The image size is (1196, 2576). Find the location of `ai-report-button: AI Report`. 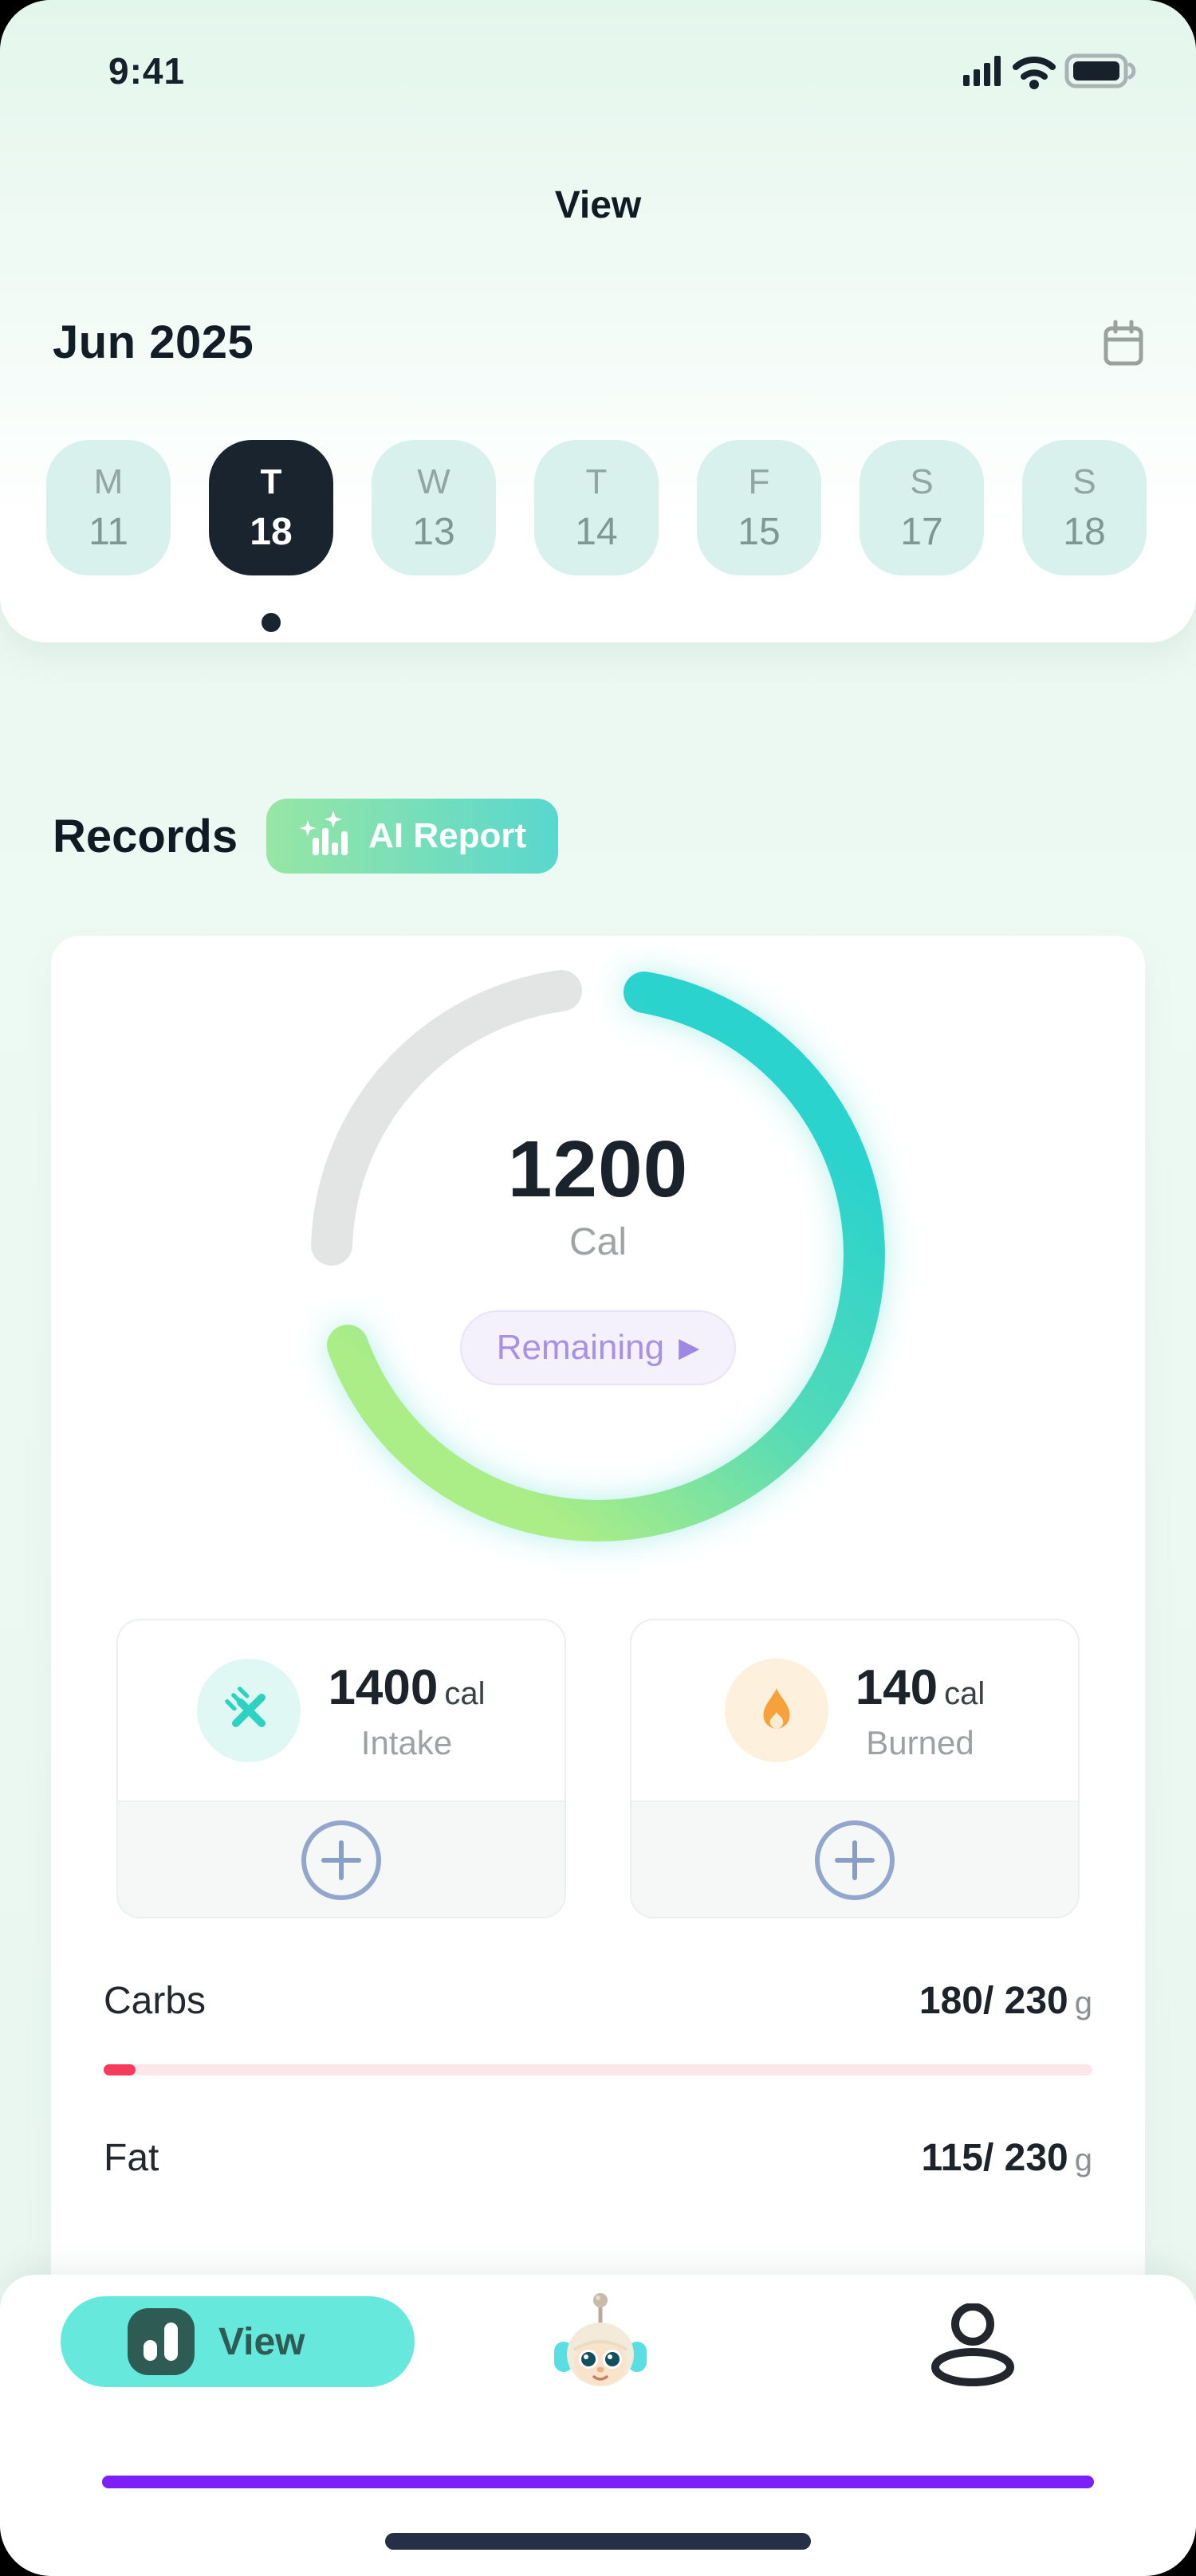

ai-report-button: AI Report is located at coordinates (412, 836).